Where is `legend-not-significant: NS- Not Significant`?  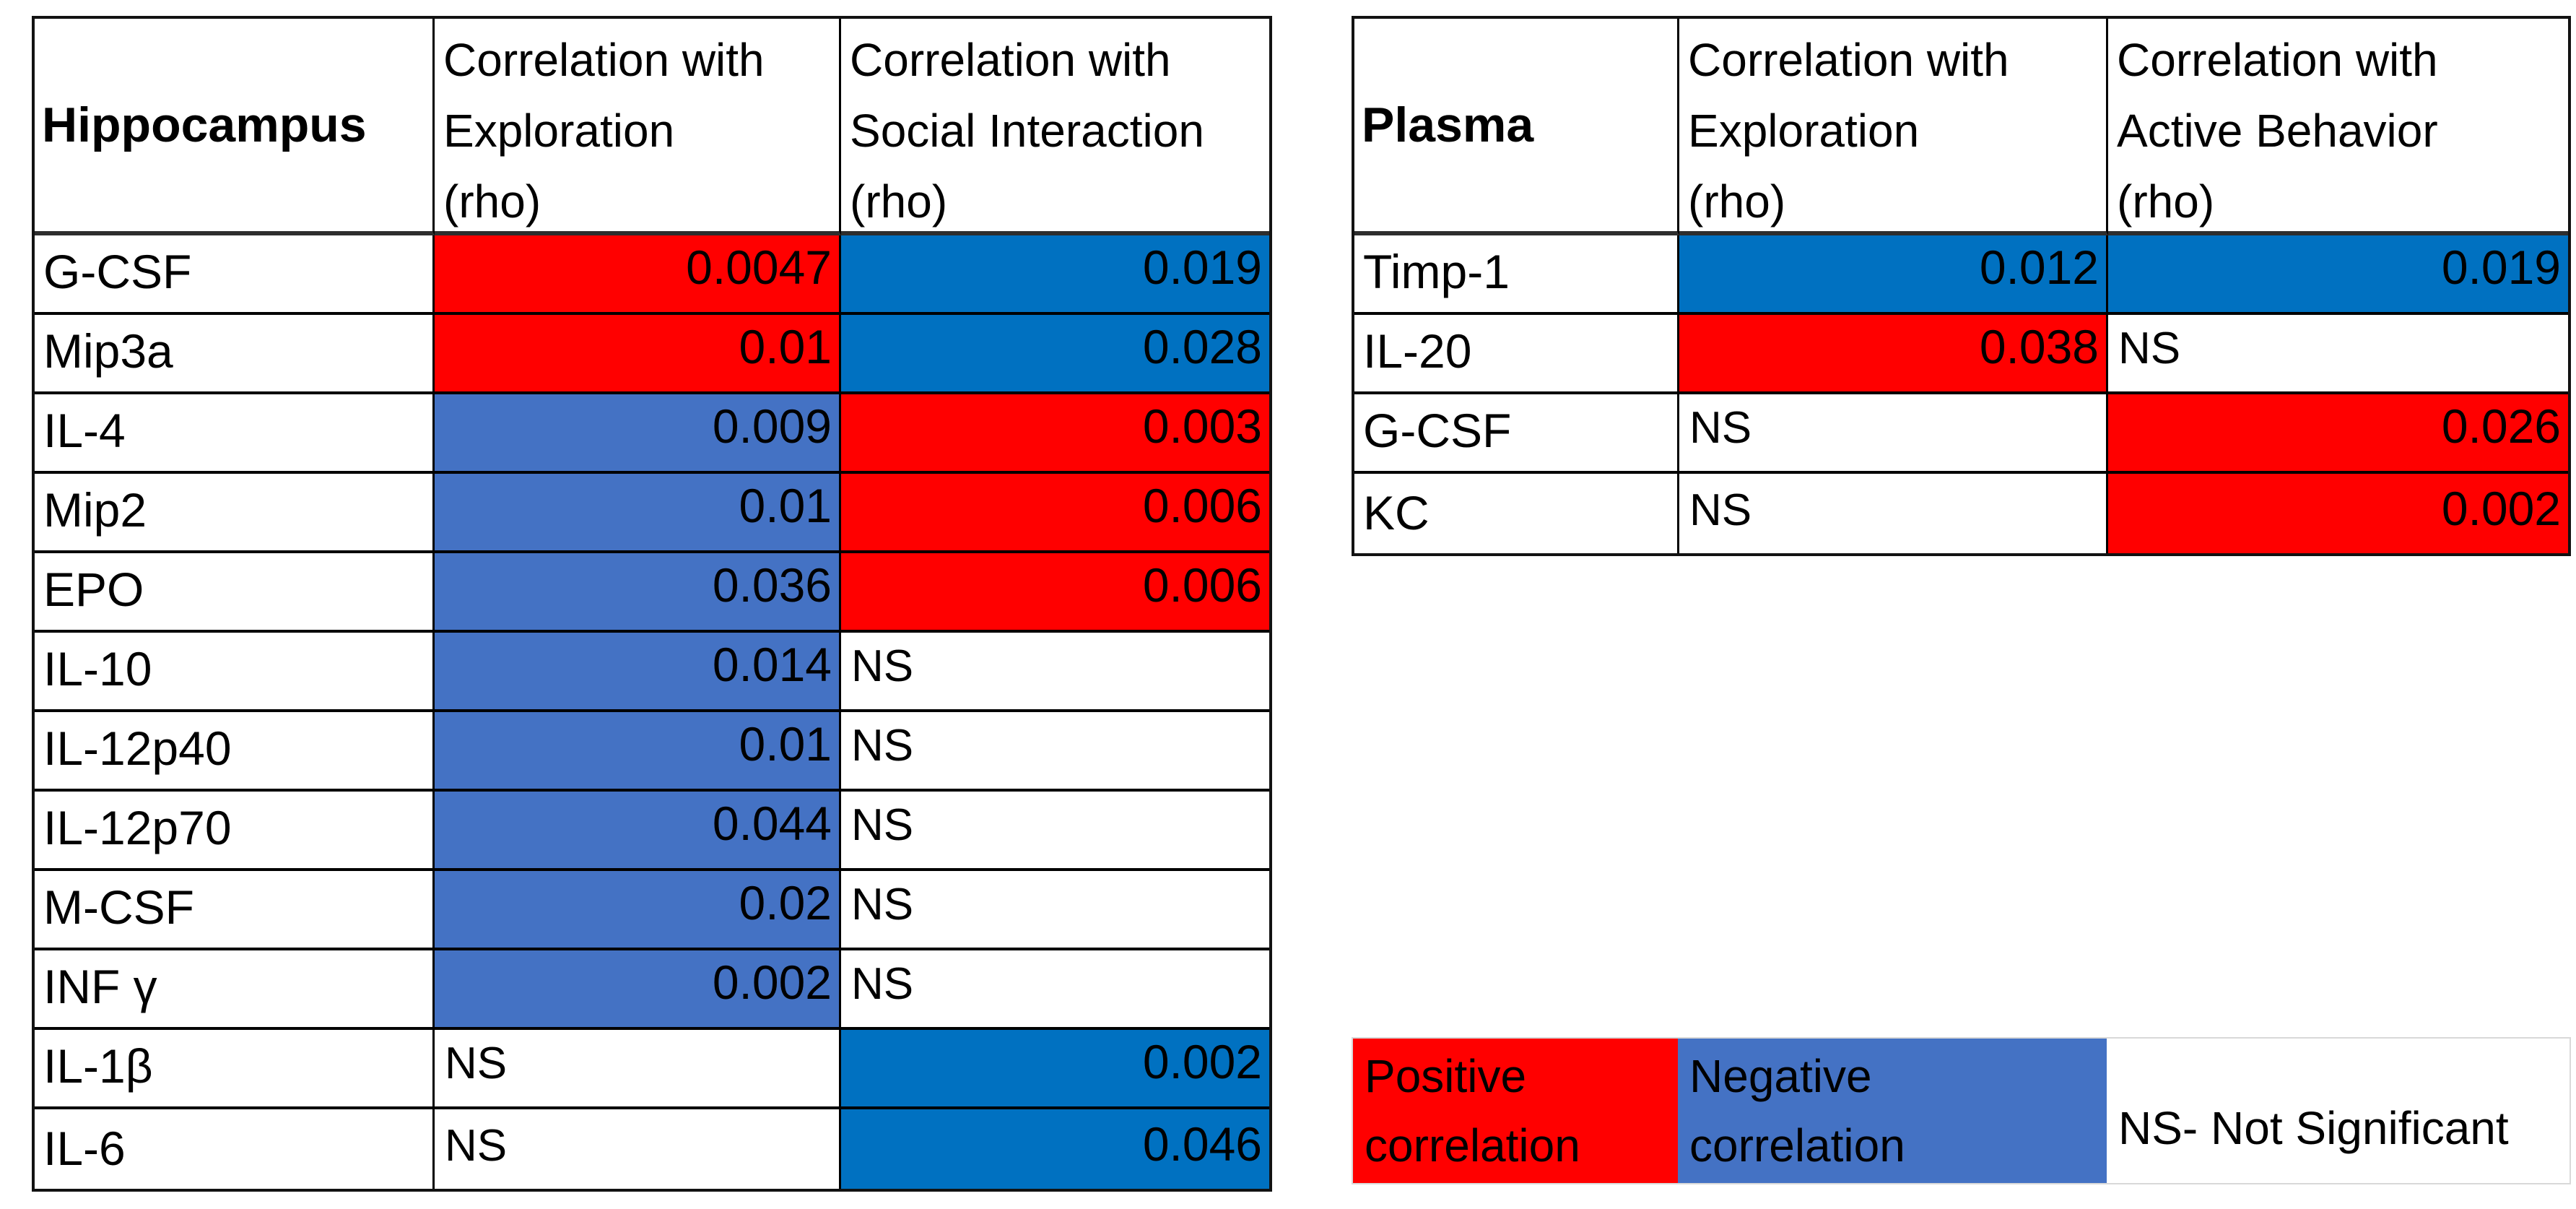
legend-not-significant: NS- Not Significant is located at coordinates (2338, 1111).